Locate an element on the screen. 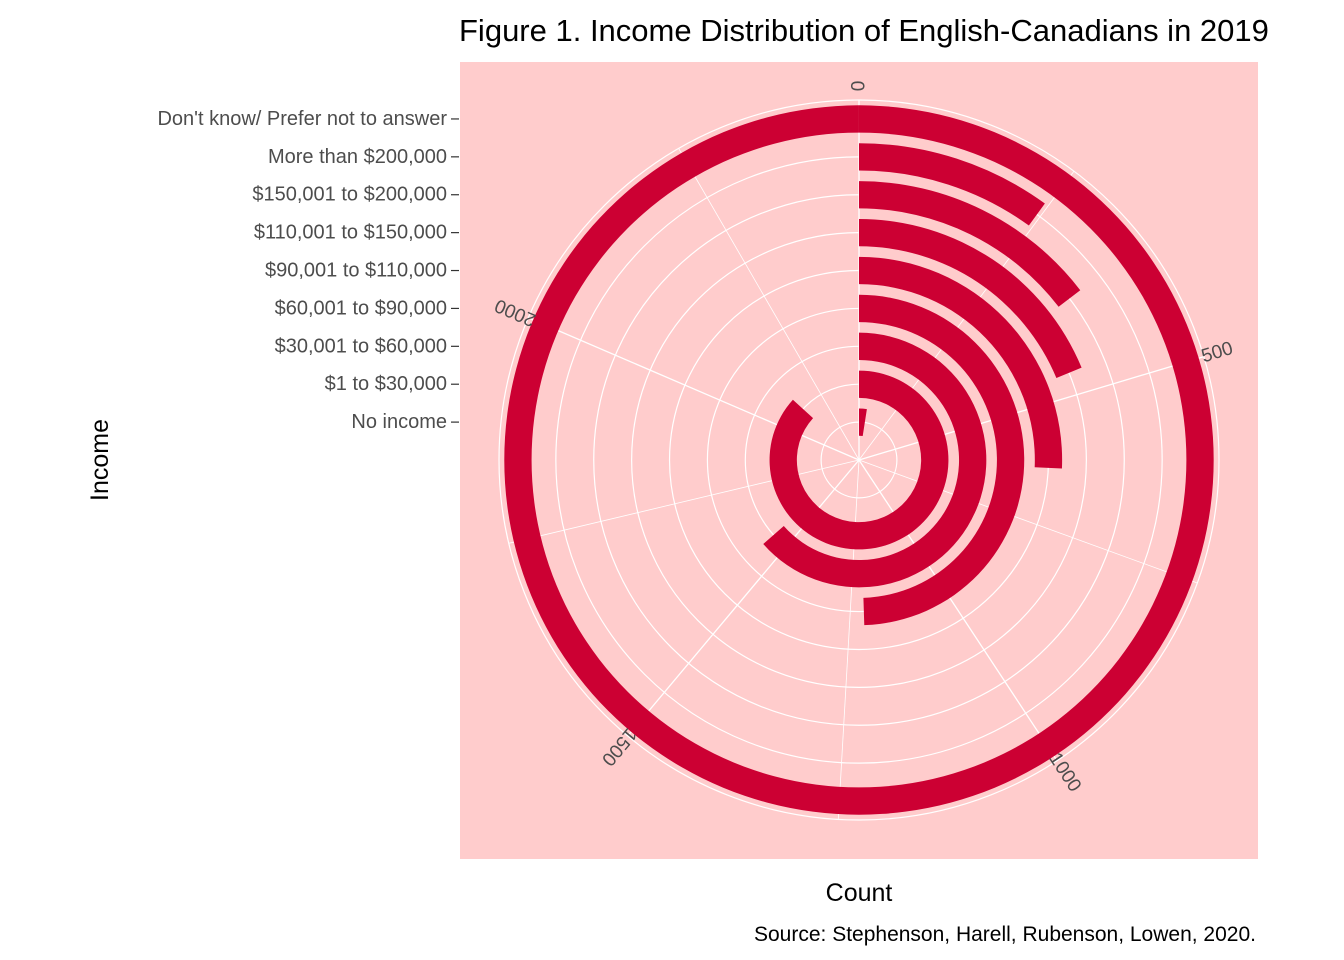 The height and width of the screenshot is (960, 1344). category-label: $110,001 to $150,000 is located at coordinates (350, 233).